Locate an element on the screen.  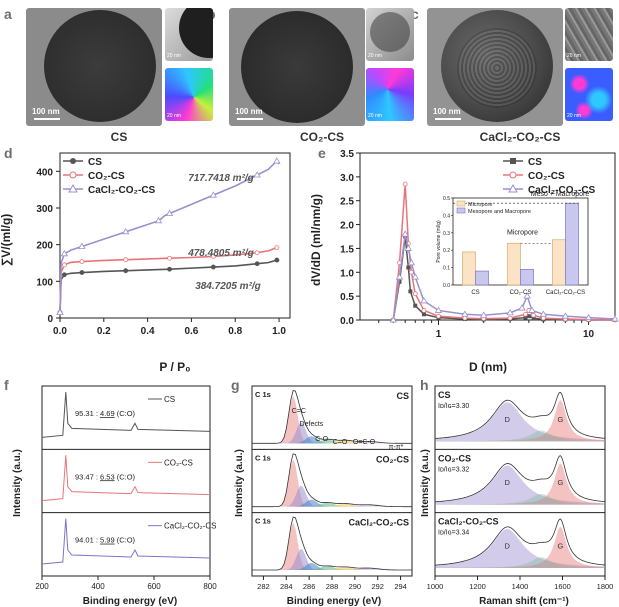
y-tick-label: 0 is located at coordinates (50, 319).